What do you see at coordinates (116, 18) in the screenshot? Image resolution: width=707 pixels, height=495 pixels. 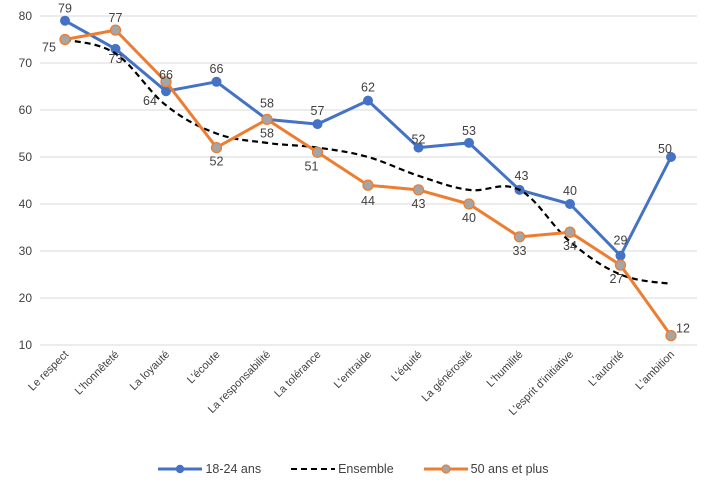 I see `data-label: 77` at bounding box center [116, 18].